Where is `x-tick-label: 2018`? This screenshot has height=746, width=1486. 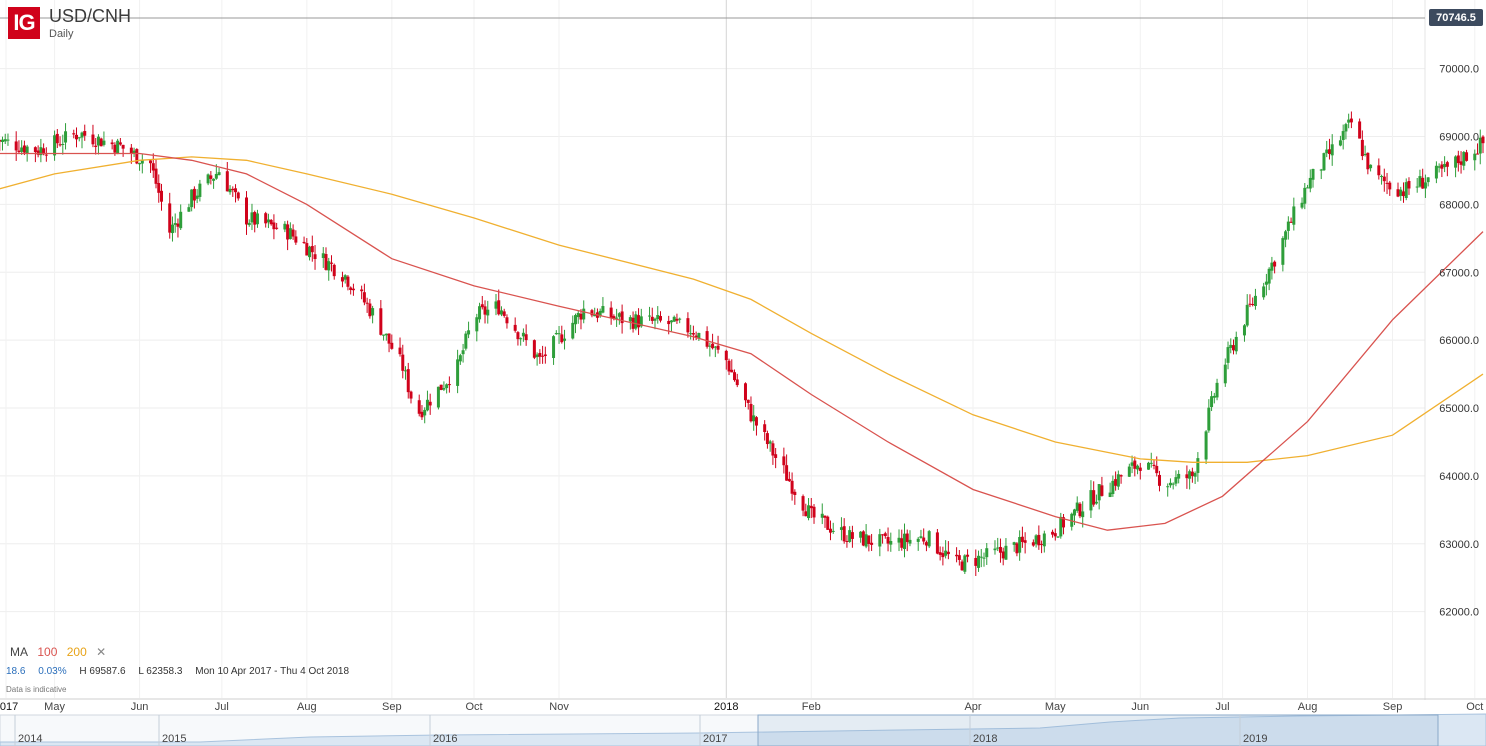
x-tick-label: 2018 is located at coordinates (726, 707).